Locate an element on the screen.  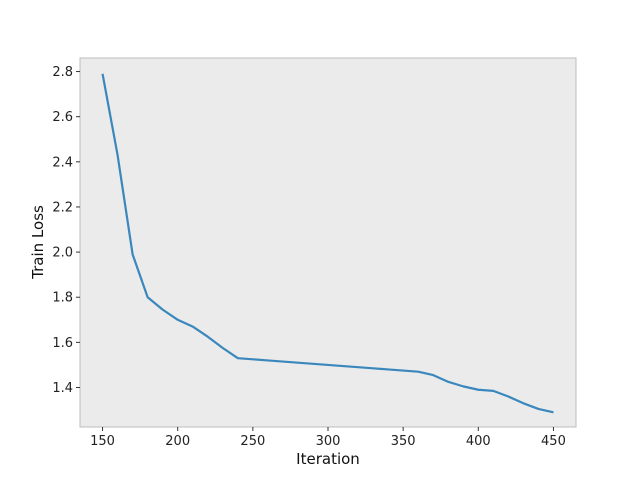
x-tick-label: 400 is located at coordinates (478, 441).